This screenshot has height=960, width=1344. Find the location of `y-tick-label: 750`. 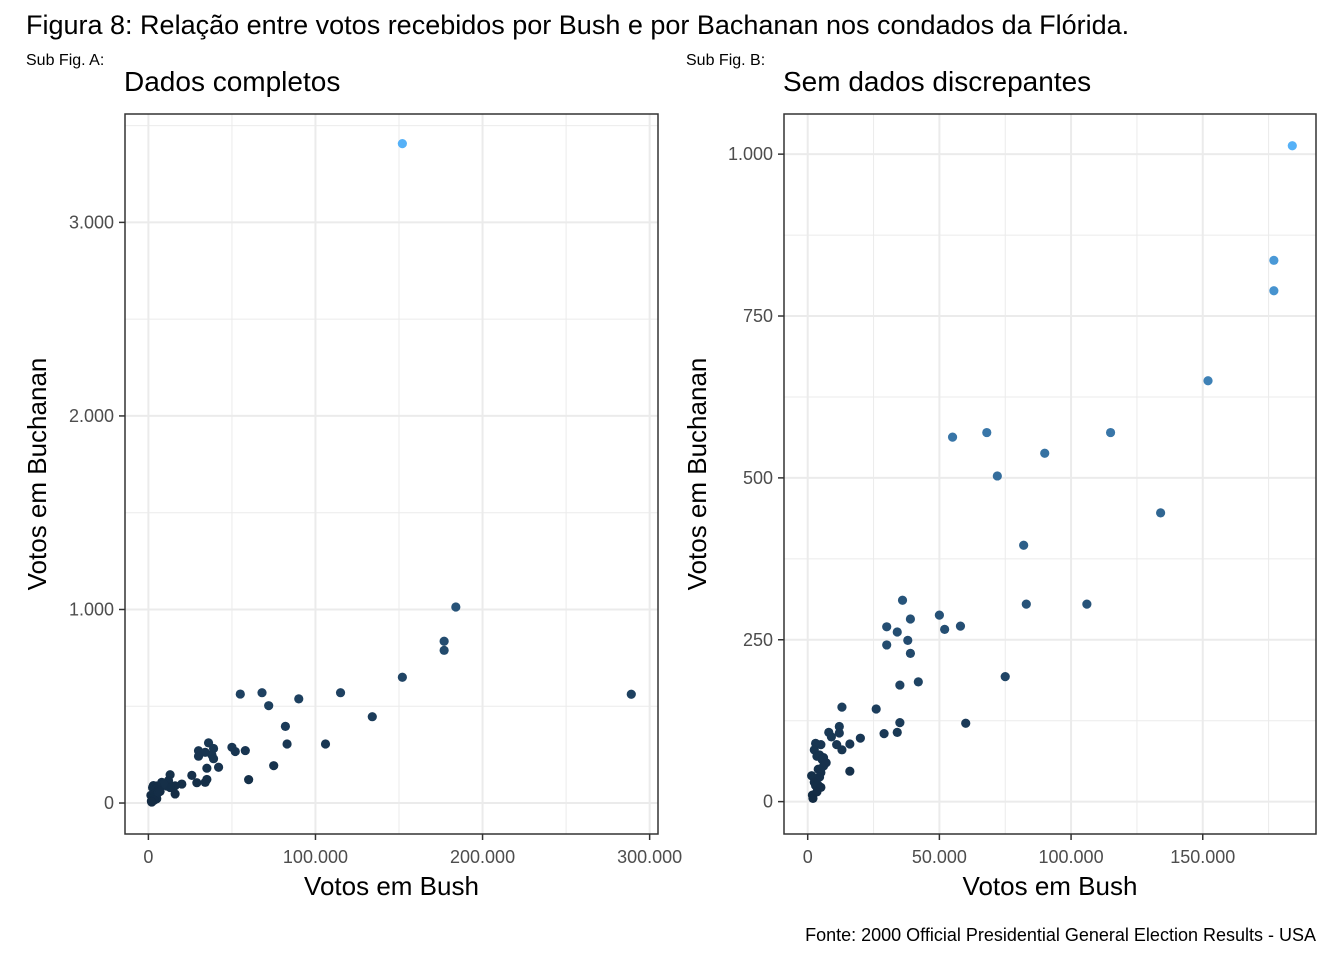

y-tick-label: 750 is located at coordinates (758, 316).